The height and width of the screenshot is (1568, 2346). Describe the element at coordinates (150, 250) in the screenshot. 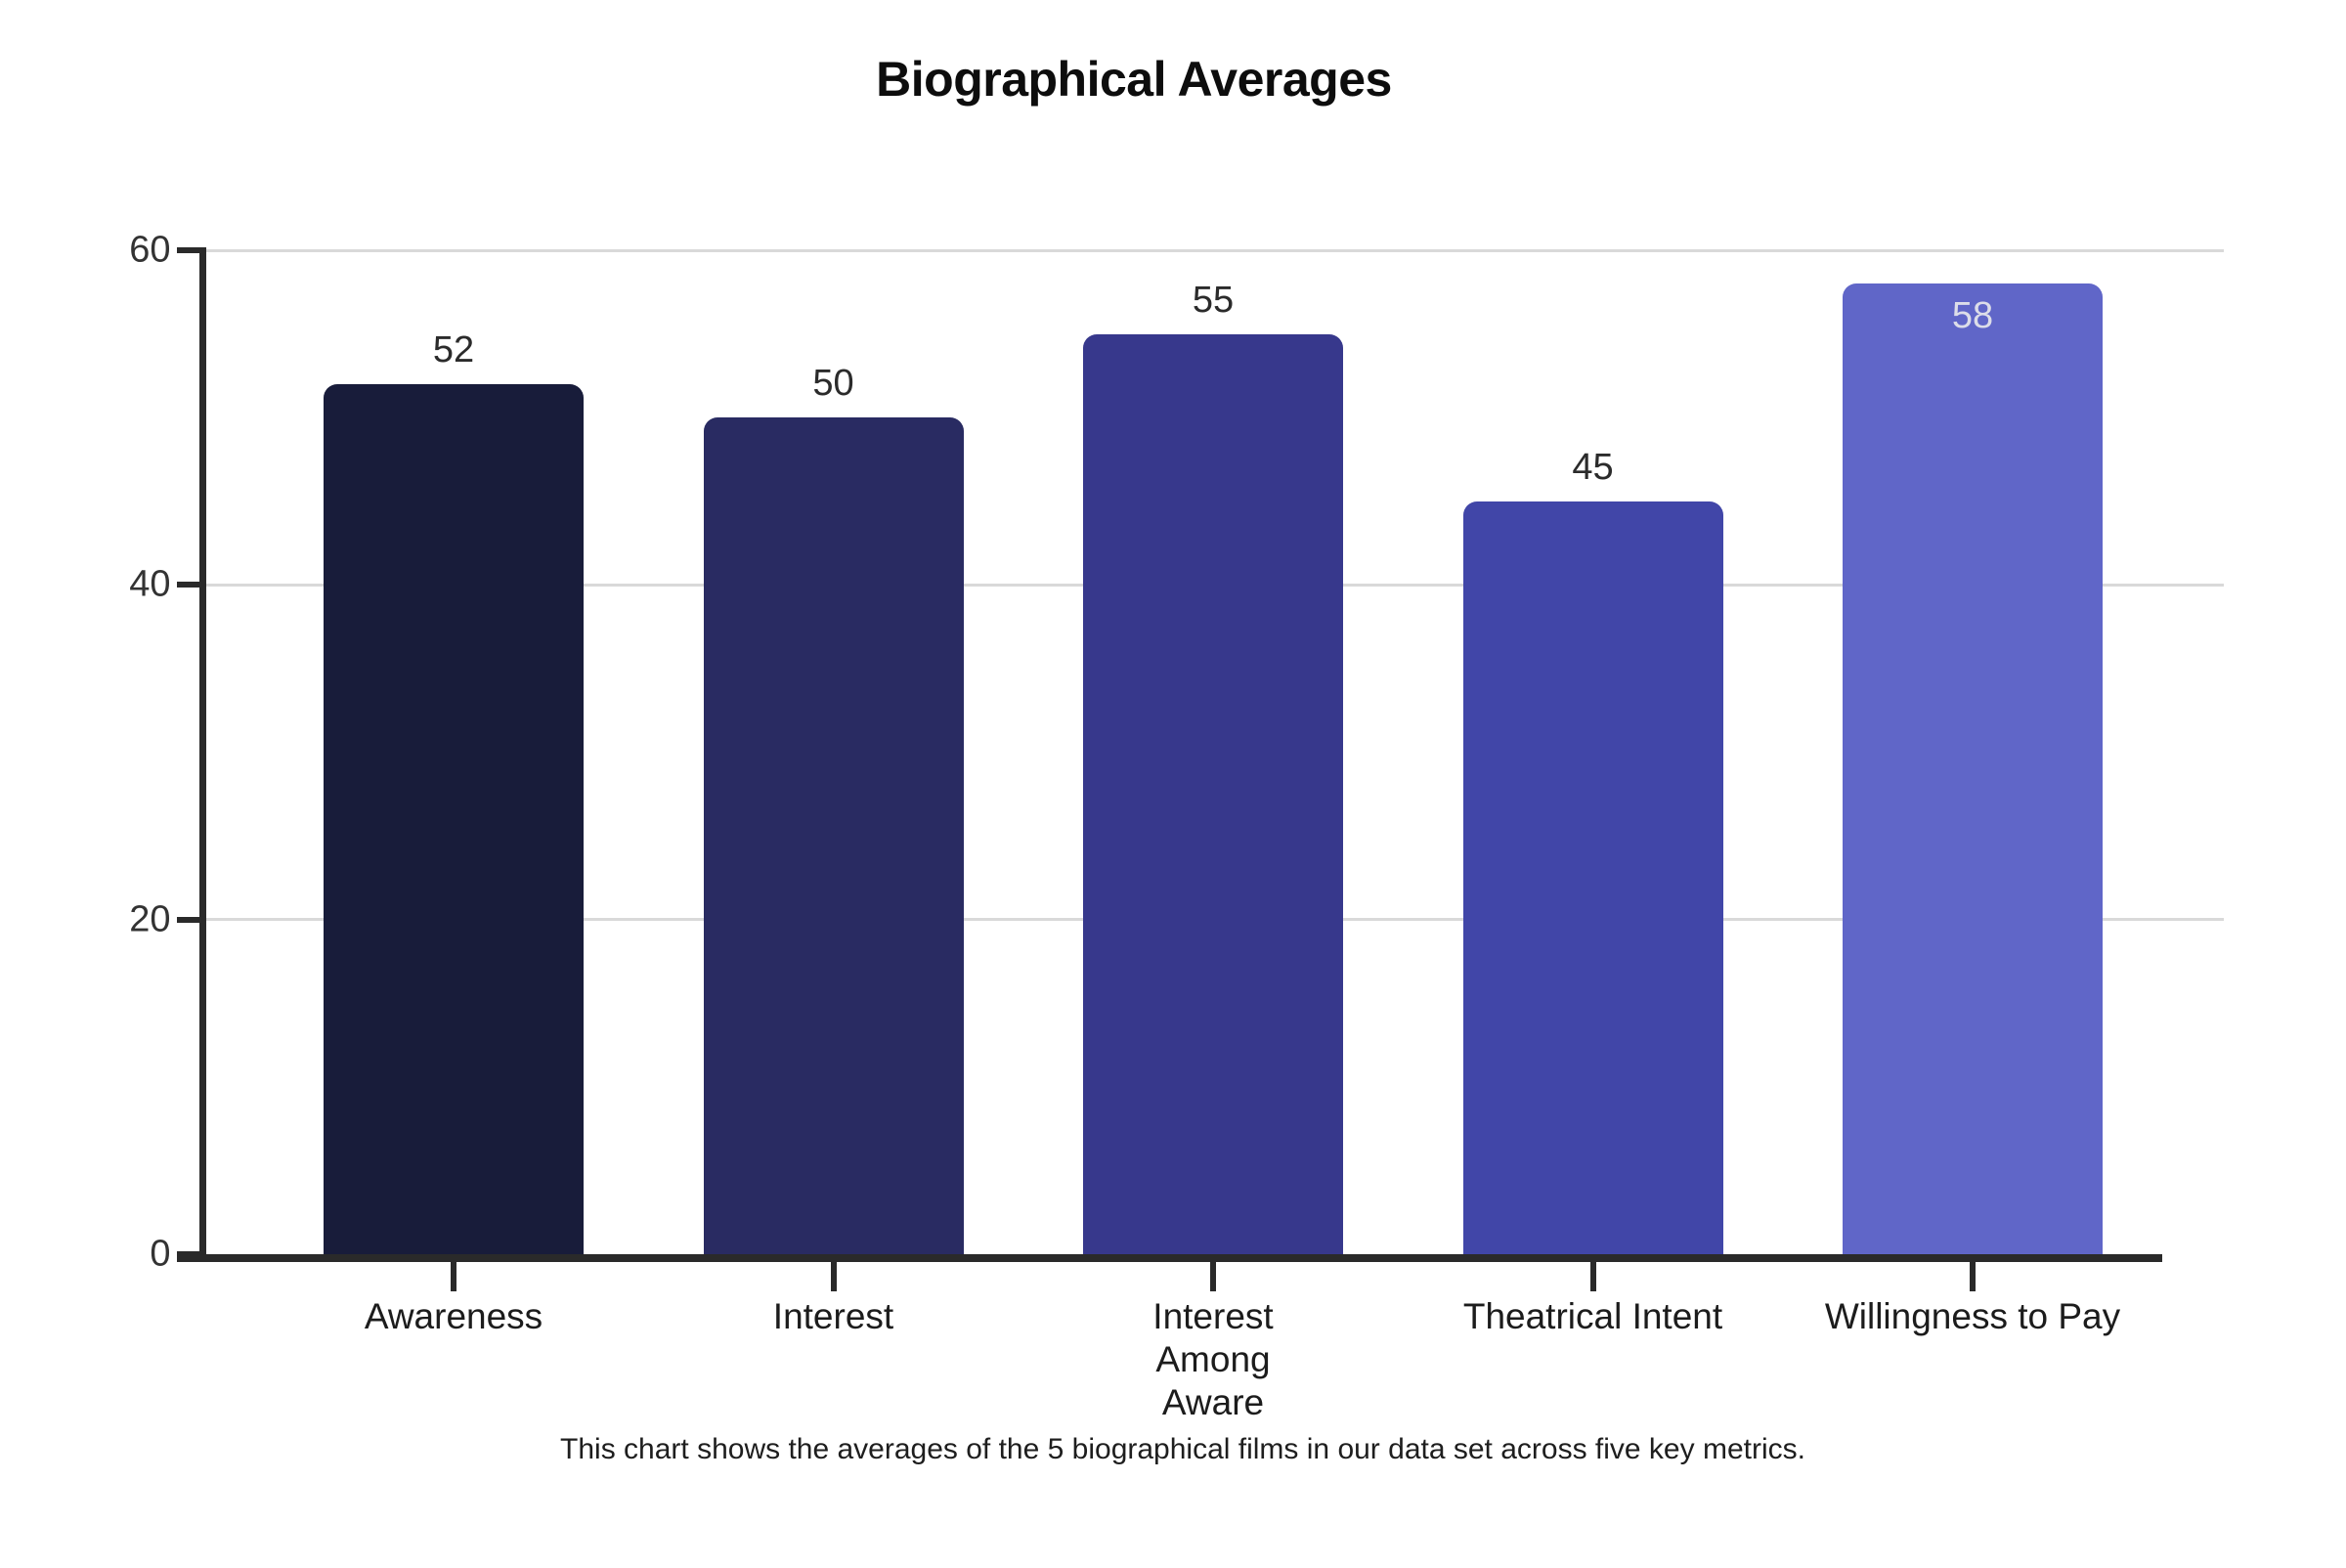

I see `y-axis-tick-label: 60` at that location.